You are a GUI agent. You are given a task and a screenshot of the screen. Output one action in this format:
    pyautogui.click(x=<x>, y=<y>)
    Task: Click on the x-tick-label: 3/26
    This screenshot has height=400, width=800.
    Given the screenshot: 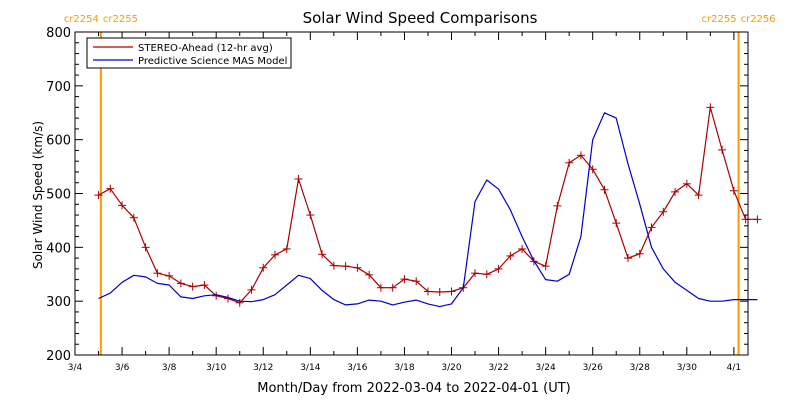 What is the action you would take?
    pyautogui.click(x=593, y=368)
    